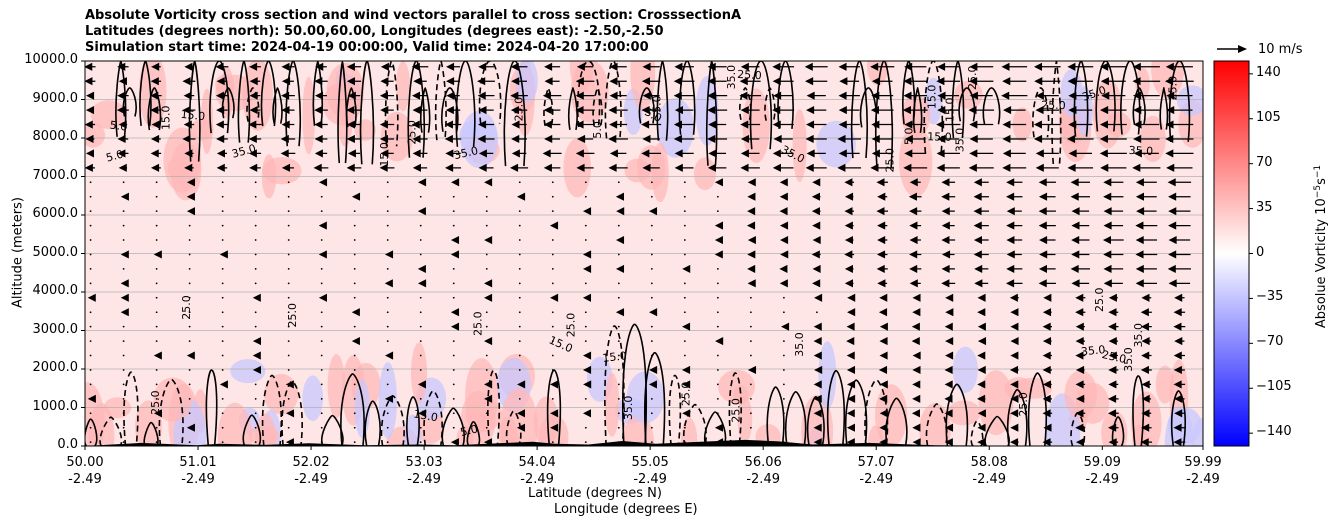 This screenshot has height=526, width=1332. What do you see at coordinates (932, 97) in the screenshot?
I see `contour-label: 15.0` at bounding box center [932, 97].